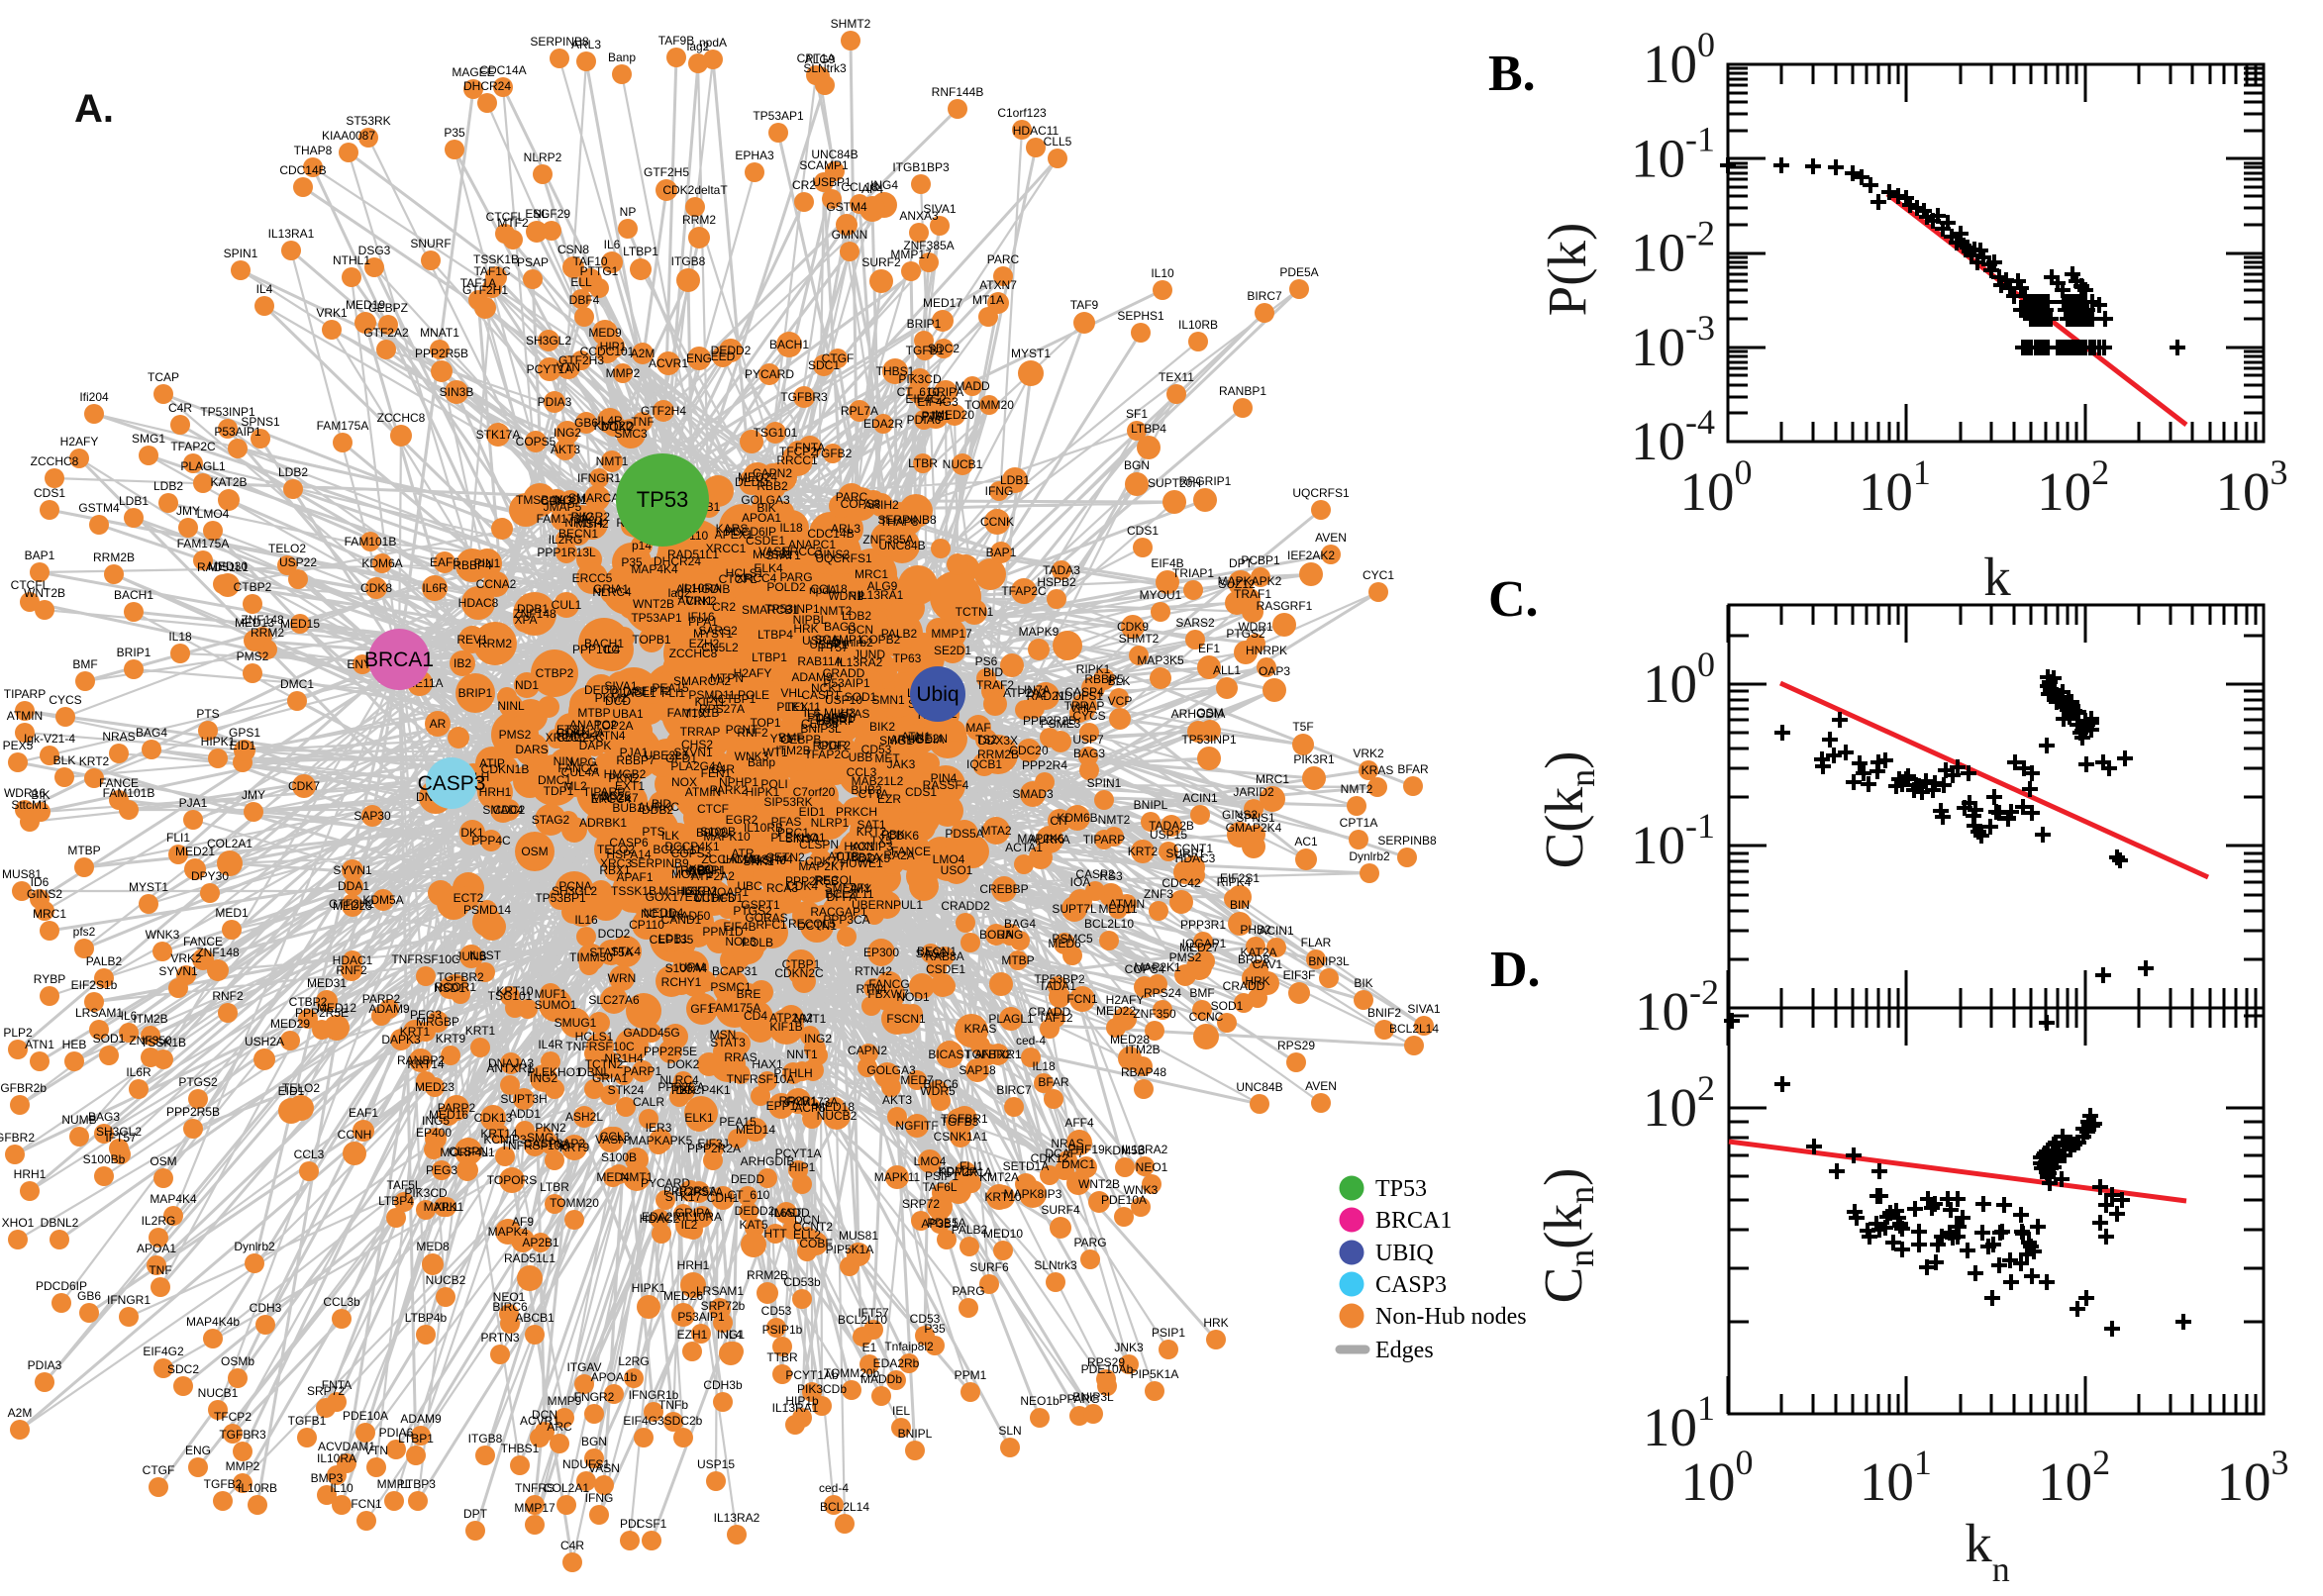 The height and width of the screenshot is (1596, 2323). Describe the element at coordinates (493, 1118) in the screenshot. I see `svg-text: CDK13` at that location.